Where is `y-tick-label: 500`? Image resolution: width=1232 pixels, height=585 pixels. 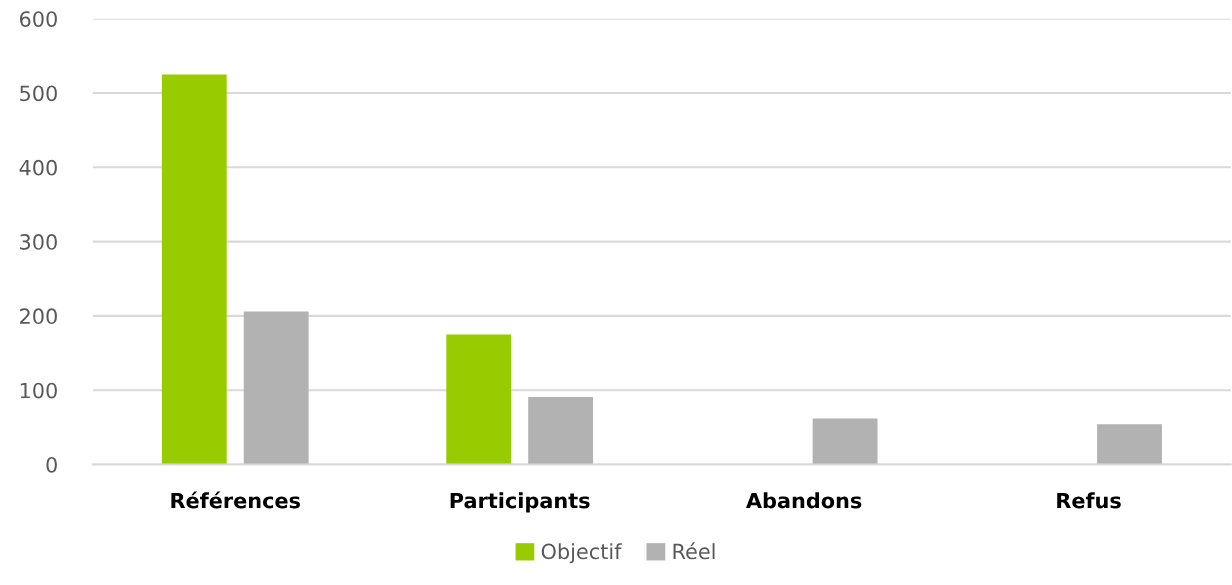
y-tick-label: 500 is located at coordinates (38, 93).